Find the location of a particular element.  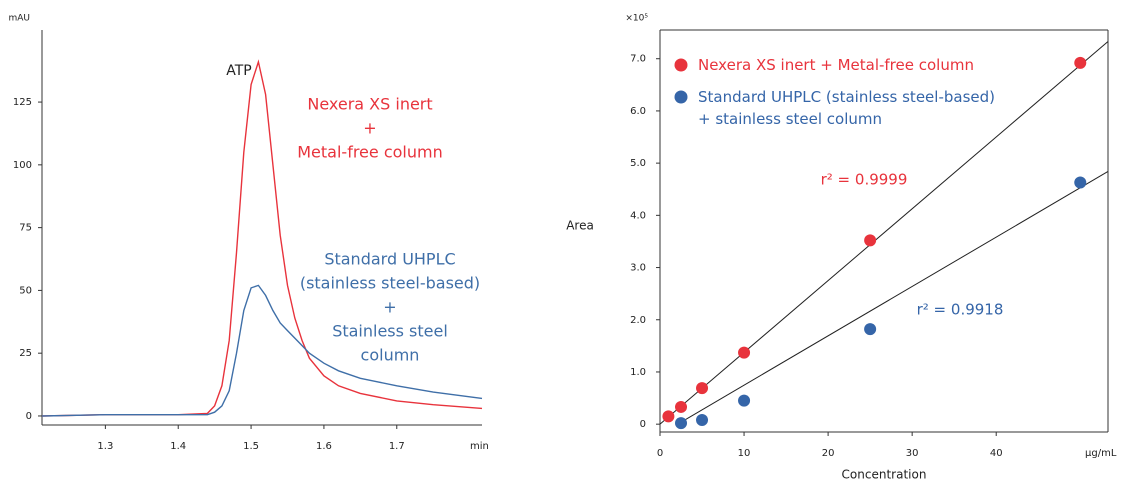

y-unit: ×10⁵ is located at coordinates (636, 19).